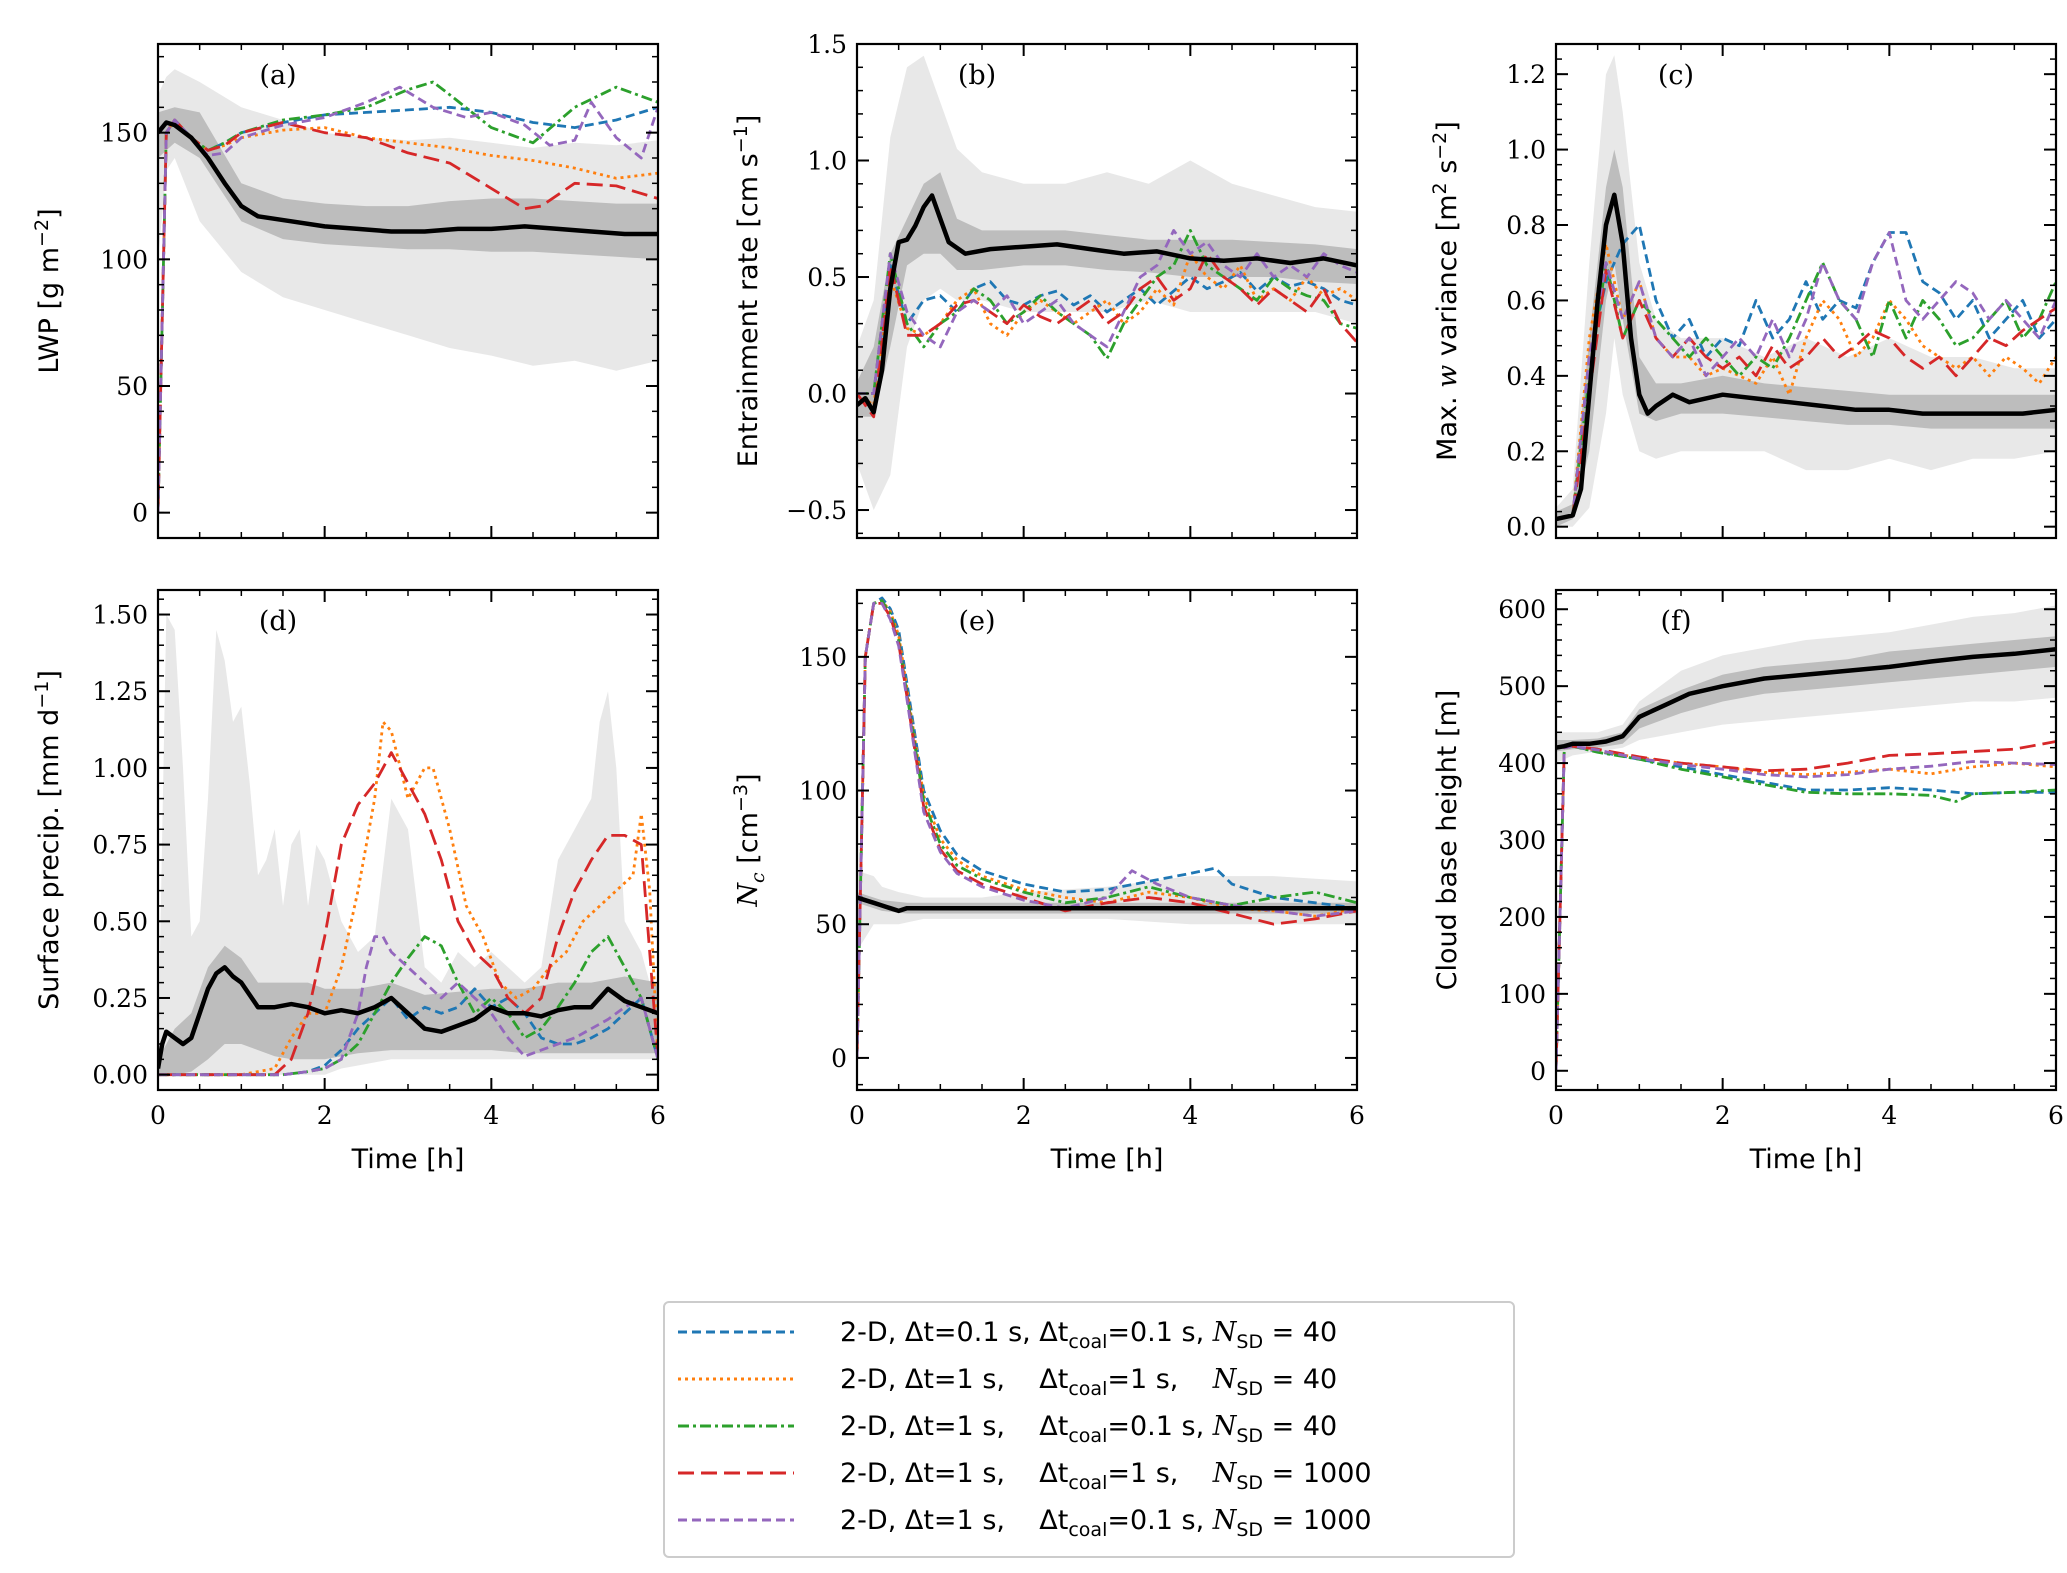 Image resolution: width=2067 pixels, height=1573 pixels. Describe the element at coordinates (120, 921) in the screenshot. I see `y-tick-label-d: 0.50` at that location.